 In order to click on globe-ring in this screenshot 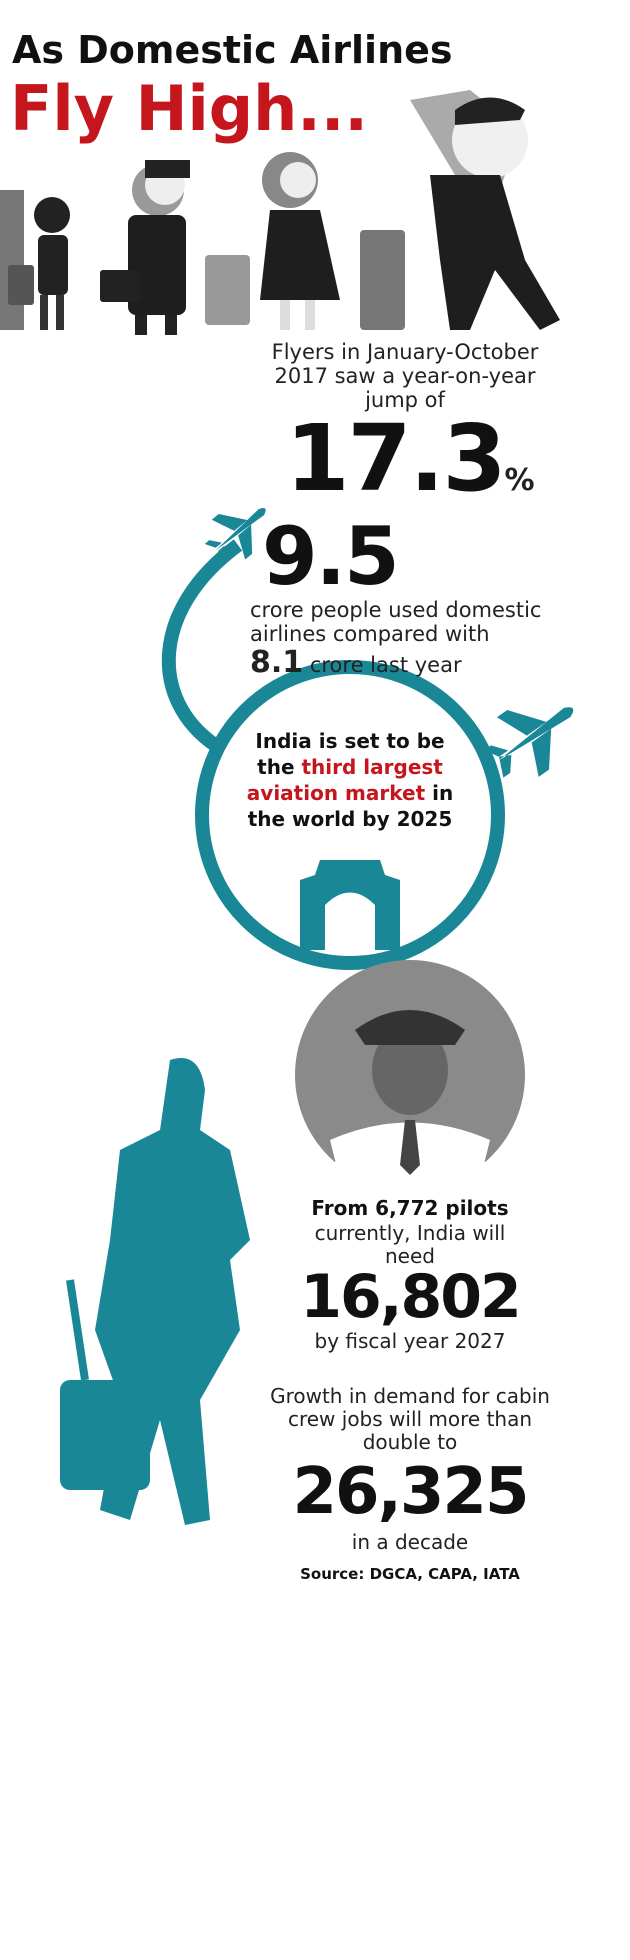, I will do `click(350, 815)`.